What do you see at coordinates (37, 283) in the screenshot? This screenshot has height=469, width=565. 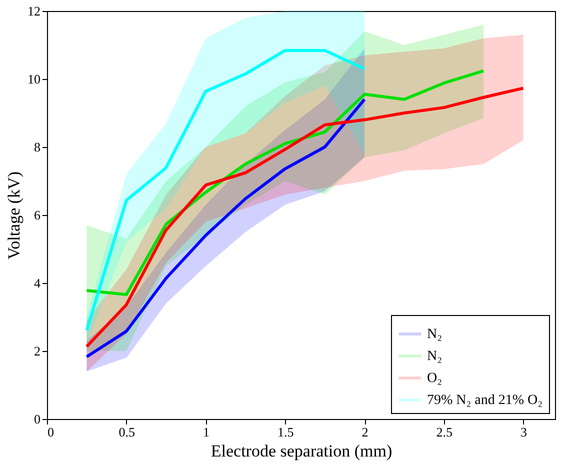 I see `y-tick-label: 4` at bounding box center [37, 283].